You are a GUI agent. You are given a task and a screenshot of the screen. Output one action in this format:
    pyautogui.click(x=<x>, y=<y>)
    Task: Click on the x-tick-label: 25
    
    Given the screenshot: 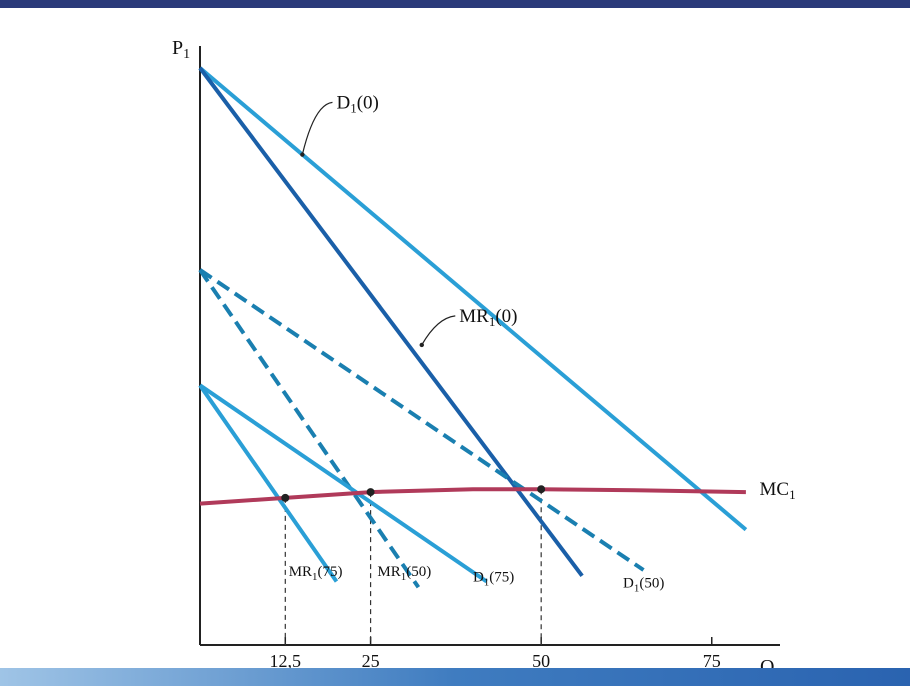 What is the action you would take?
    pyautogui.click(x=371, y=661)
    